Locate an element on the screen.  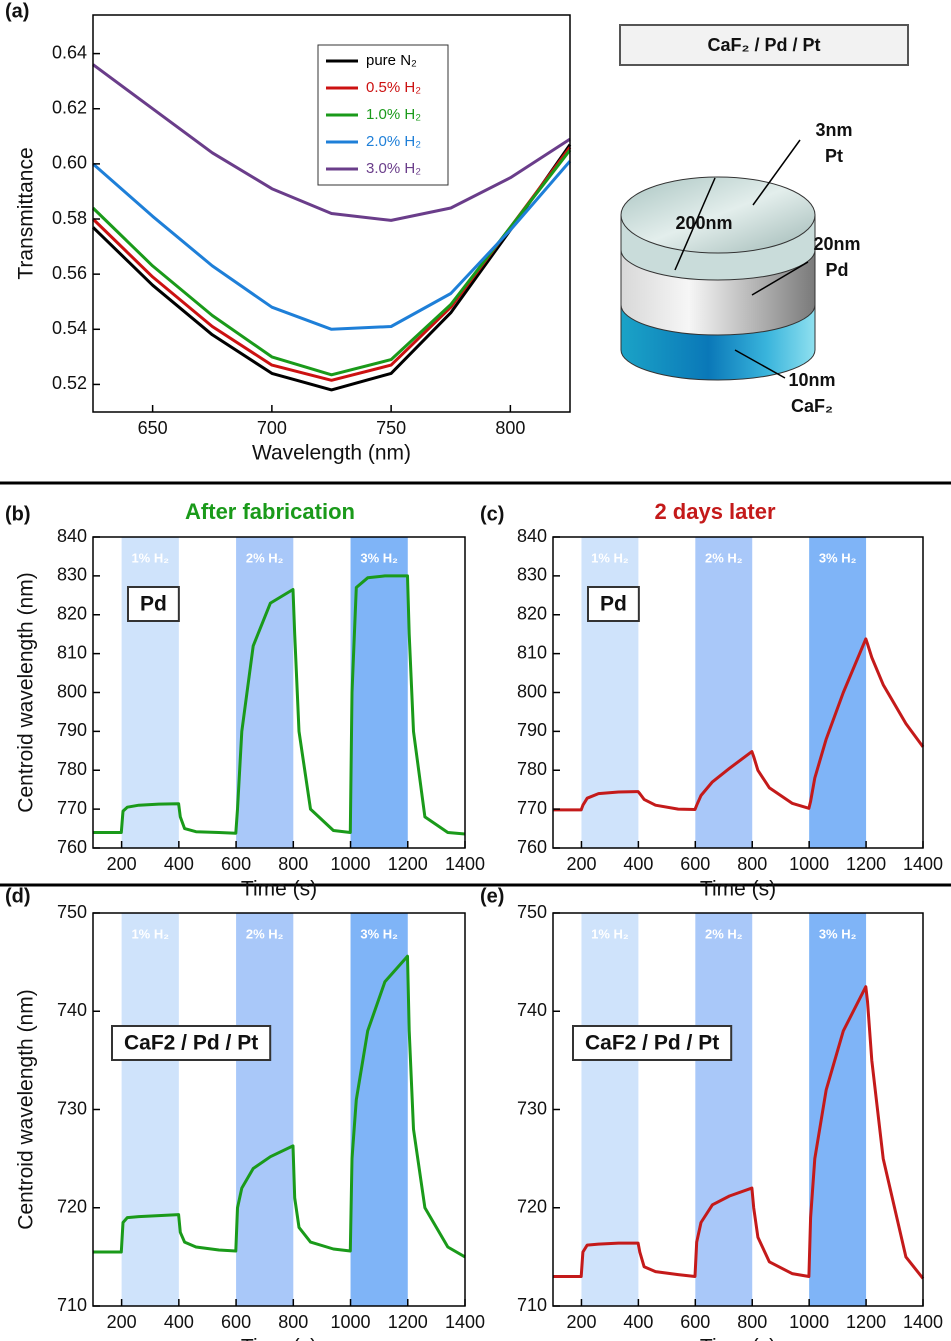
y-tick-label: 820 is located at coordinates (532, 614).